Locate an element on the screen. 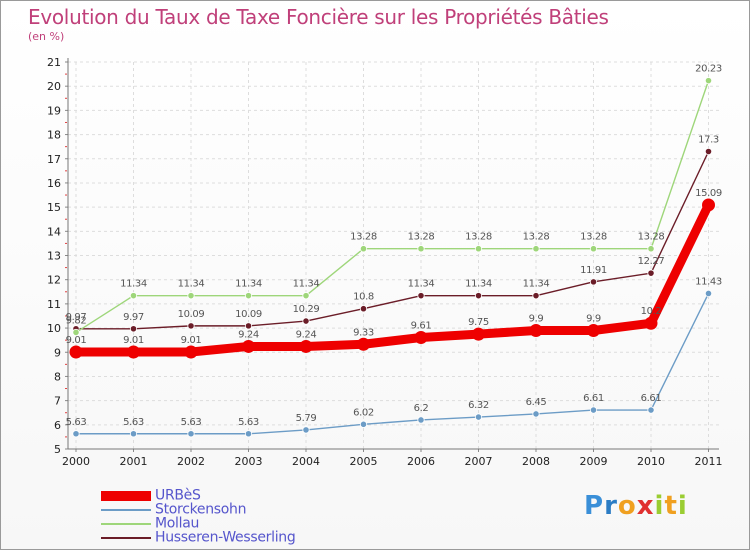 The image size is (750, 550). legend-item-mollau: Mollau is located at coordinates (198, 523).